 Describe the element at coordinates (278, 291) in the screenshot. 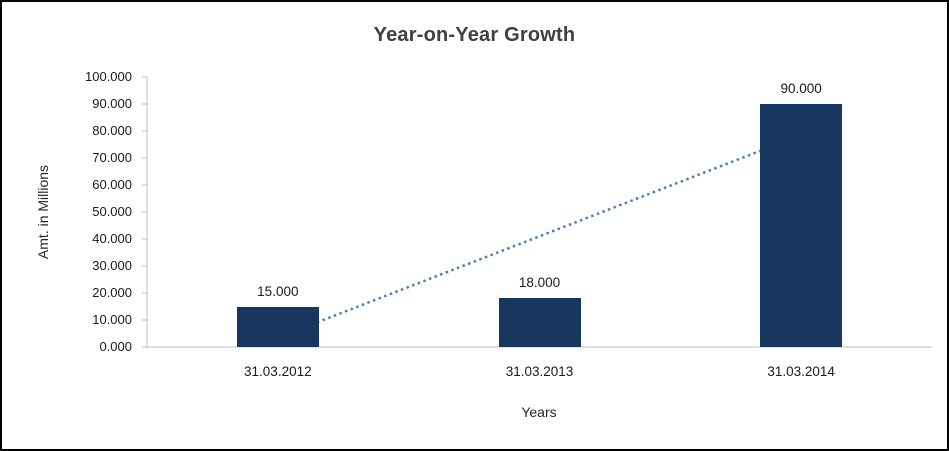

I see `bar-data-label: 15.000` at that location.